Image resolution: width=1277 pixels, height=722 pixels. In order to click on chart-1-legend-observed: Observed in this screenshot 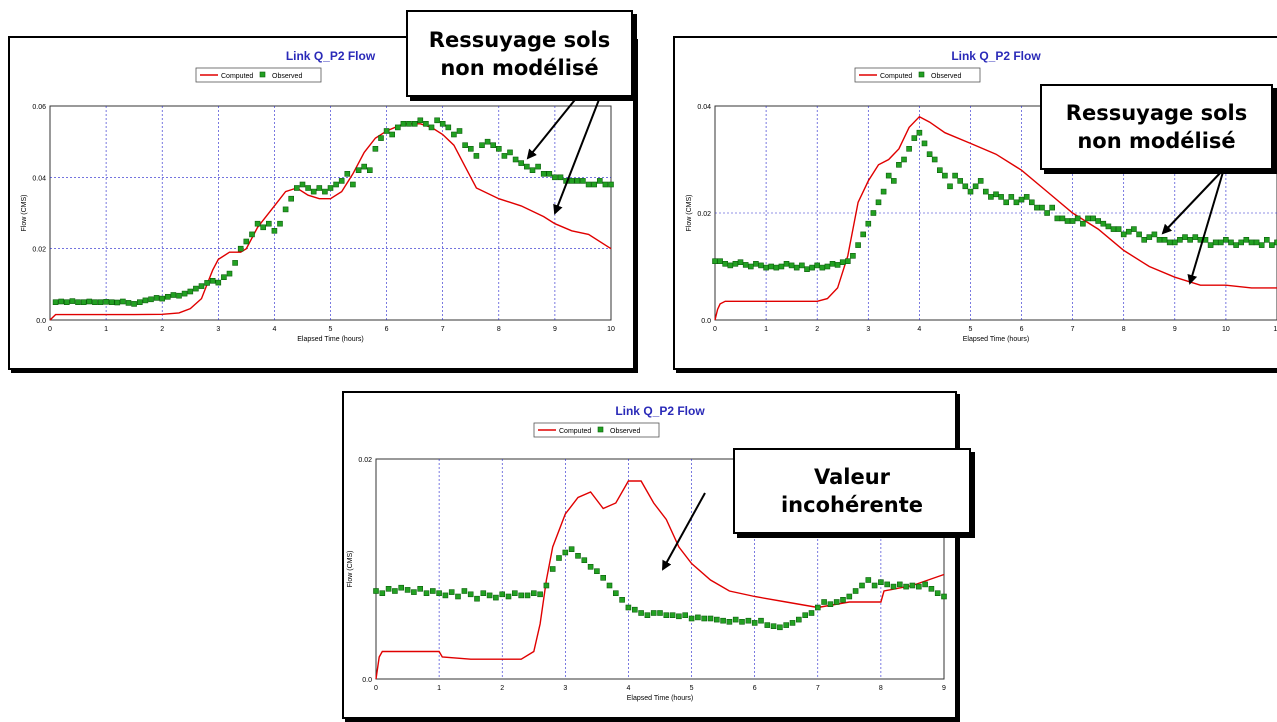, I will do `click(287, 76)`.